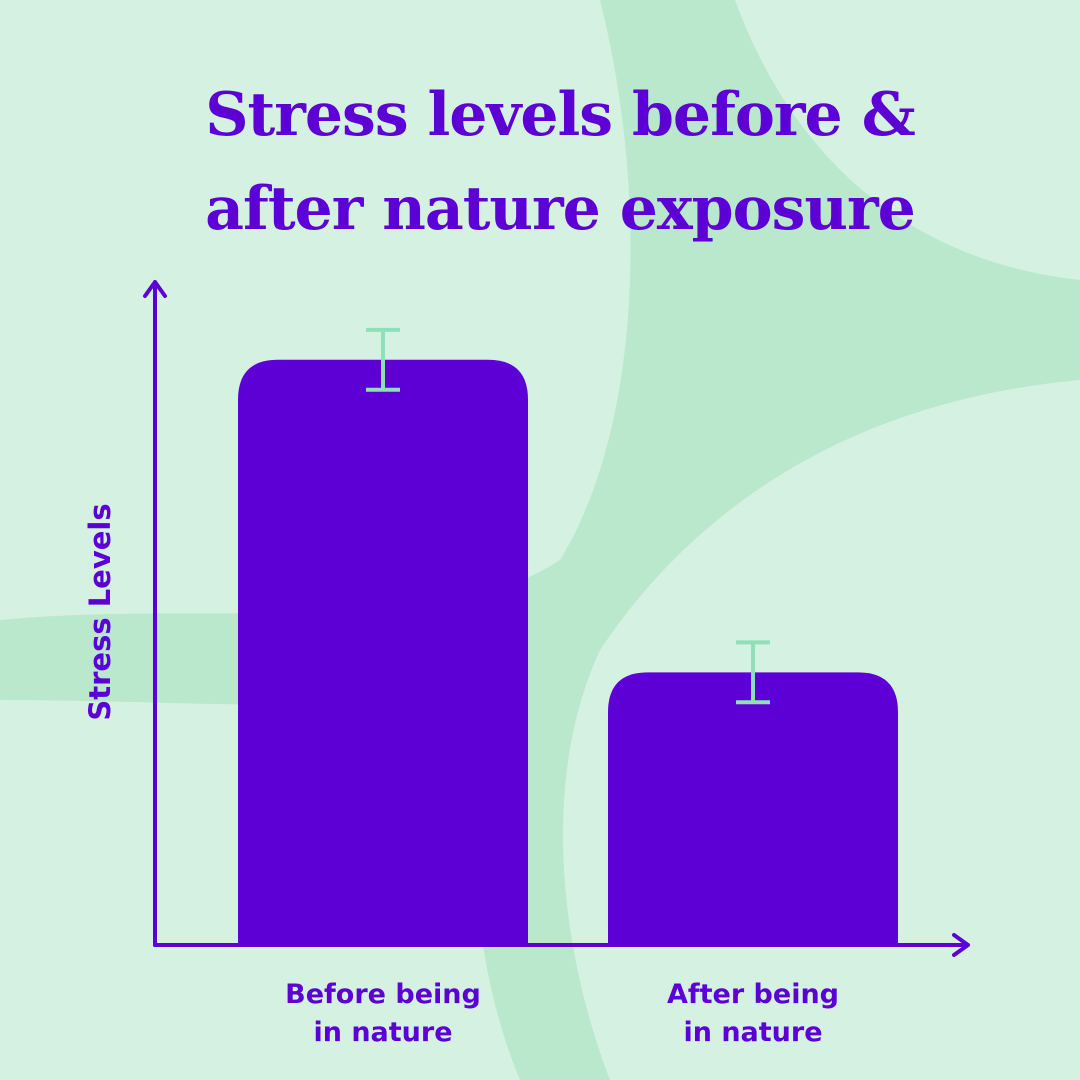  Describe the element at coordinates (753, 1013) in the screenshot. I see `x-tick-label: After being in nature` at that location.